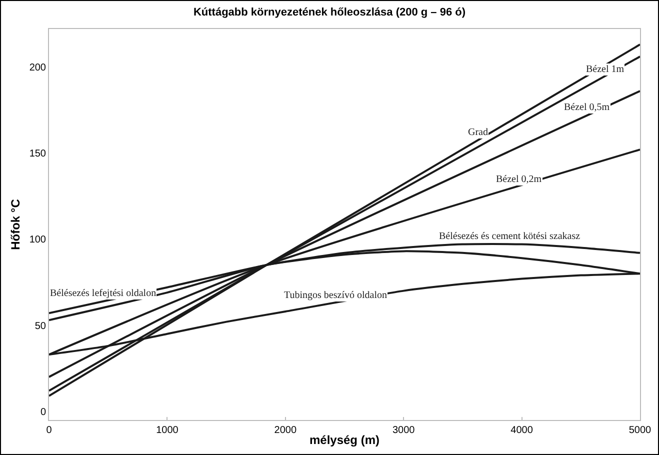 This screenshot has width=659, height=455. I want to click on x-axis-title: mélység (m), so click(344, 439).